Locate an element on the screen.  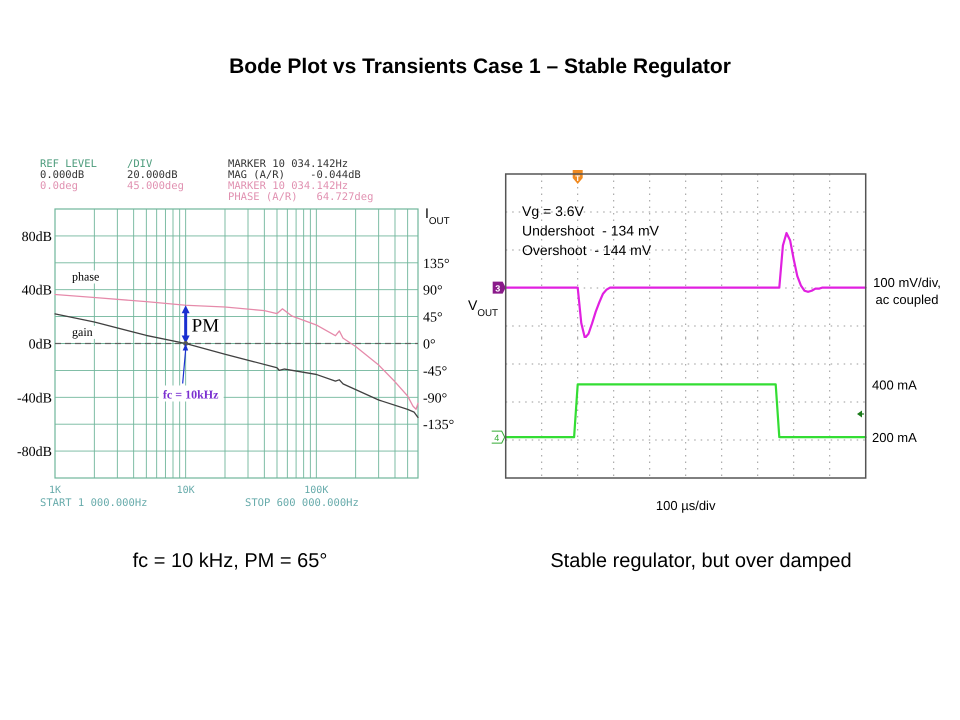
y2-tick-label: 135° is located at coordinates (436, 264).